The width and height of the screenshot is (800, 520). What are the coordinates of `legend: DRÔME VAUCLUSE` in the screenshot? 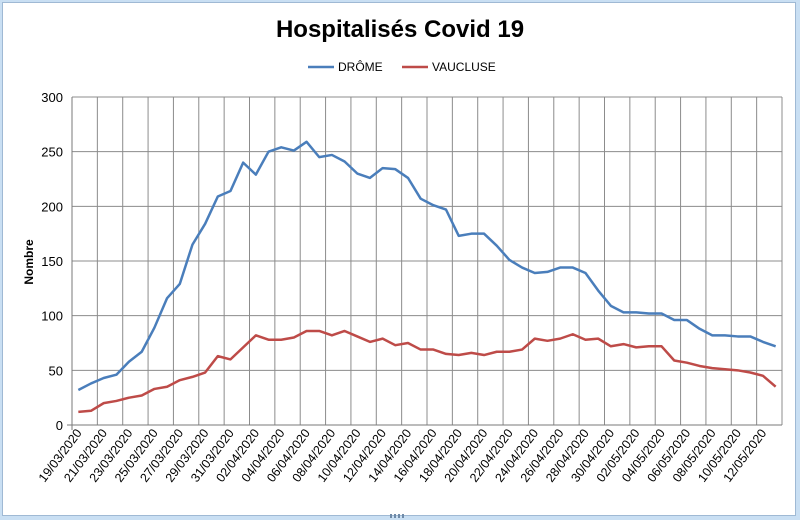 It's located at (402, 66).